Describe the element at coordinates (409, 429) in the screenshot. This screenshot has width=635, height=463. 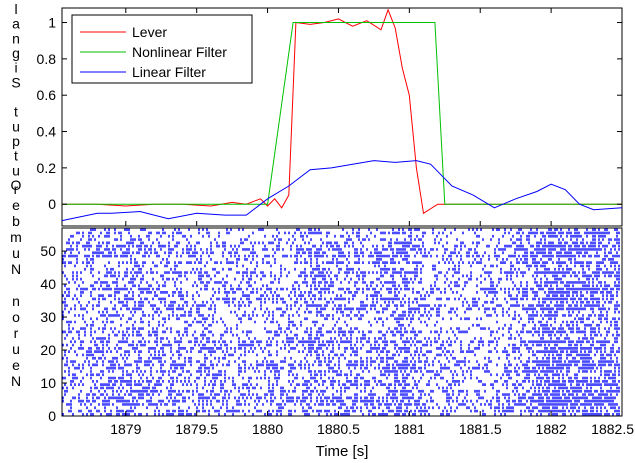
I see `raster-x-tick-label: 1881` at that location.